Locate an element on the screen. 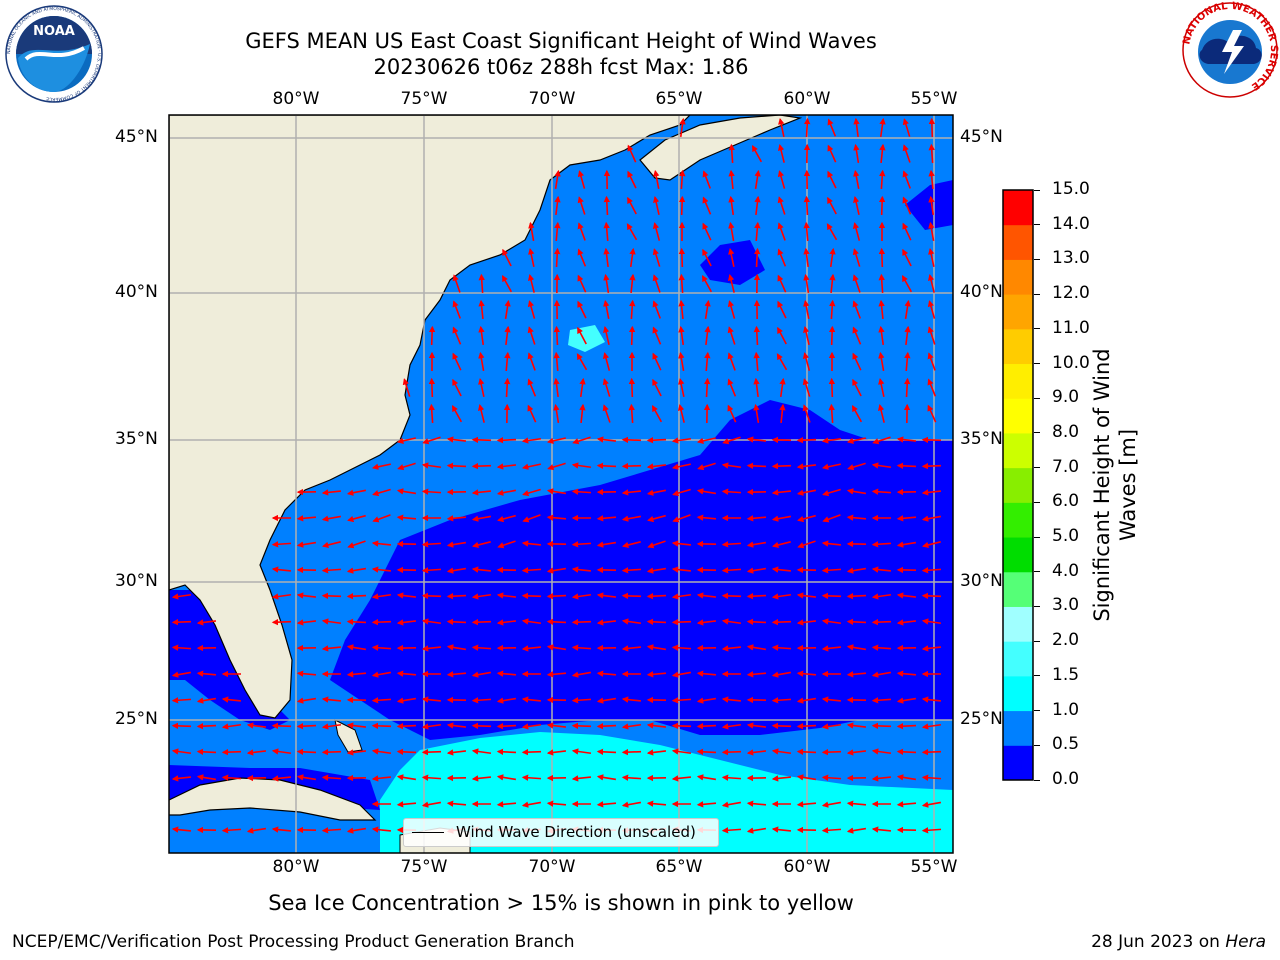 This screenshot has width=1280, height=960. colorbar is located at coordinates (1018, 485).